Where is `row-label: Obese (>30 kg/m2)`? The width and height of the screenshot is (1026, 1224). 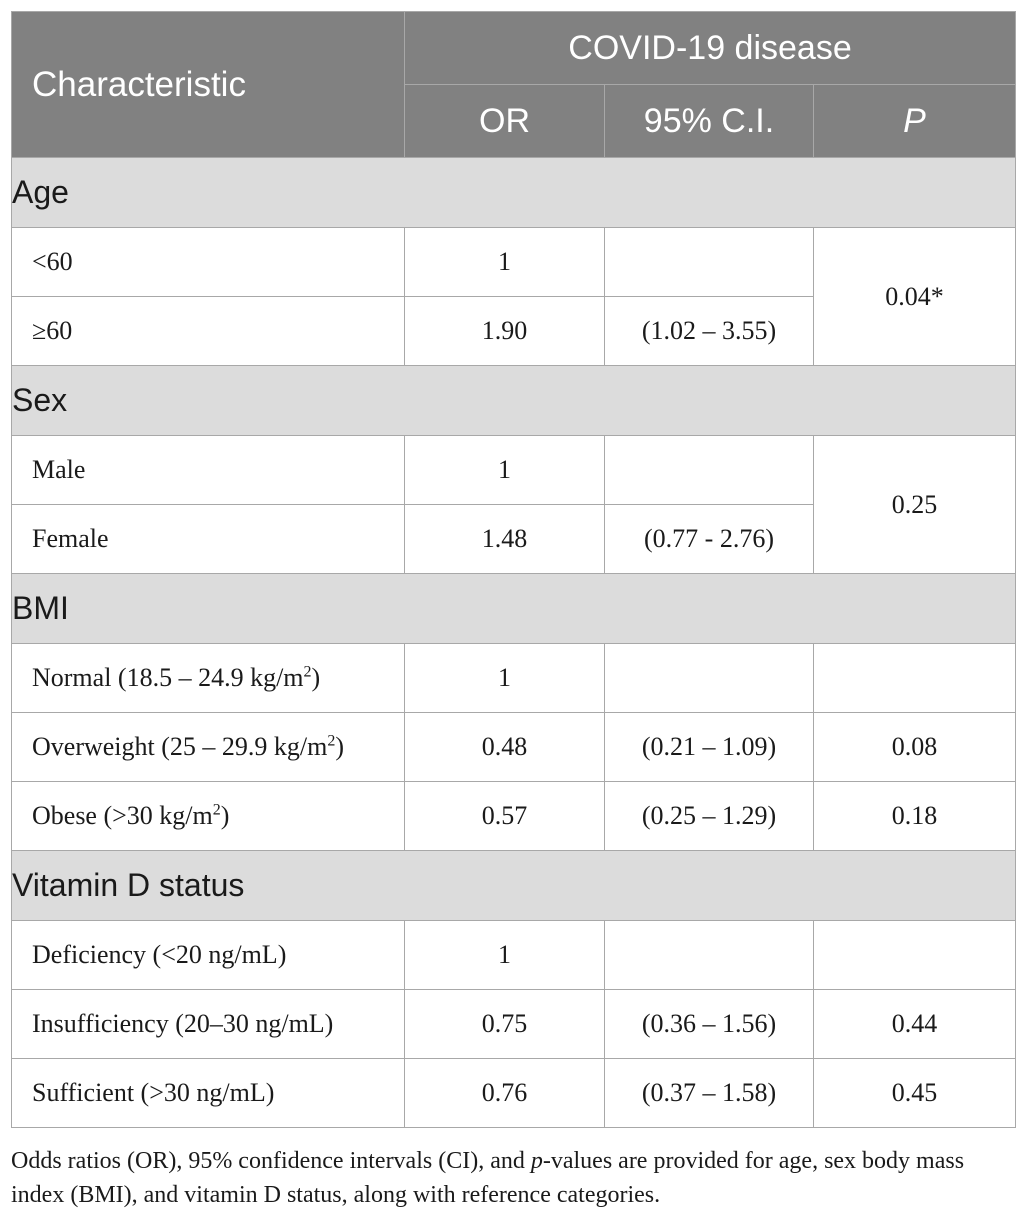
row-label: Obese (>30 kg/m2) is located at coordinates (208, 816).